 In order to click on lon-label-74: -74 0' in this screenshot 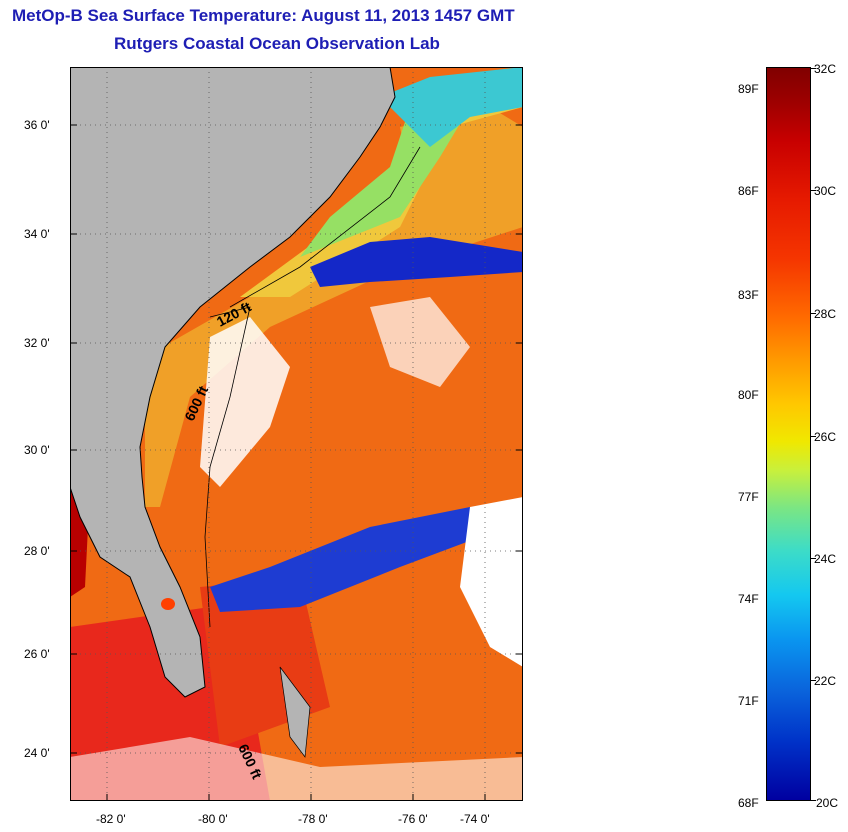, I will do `click(475, 819)`.